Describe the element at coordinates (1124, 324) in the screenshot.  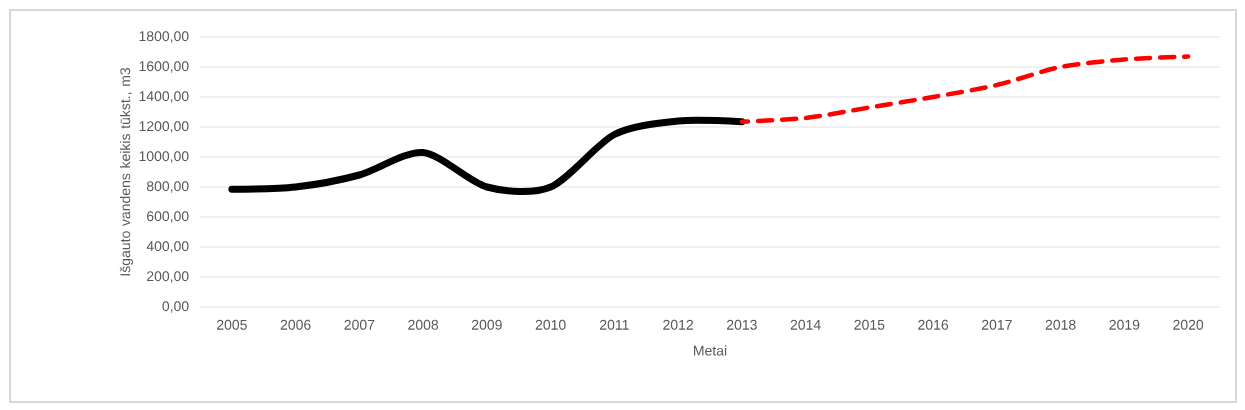
I see `x-tick-label: 2019` at that location.